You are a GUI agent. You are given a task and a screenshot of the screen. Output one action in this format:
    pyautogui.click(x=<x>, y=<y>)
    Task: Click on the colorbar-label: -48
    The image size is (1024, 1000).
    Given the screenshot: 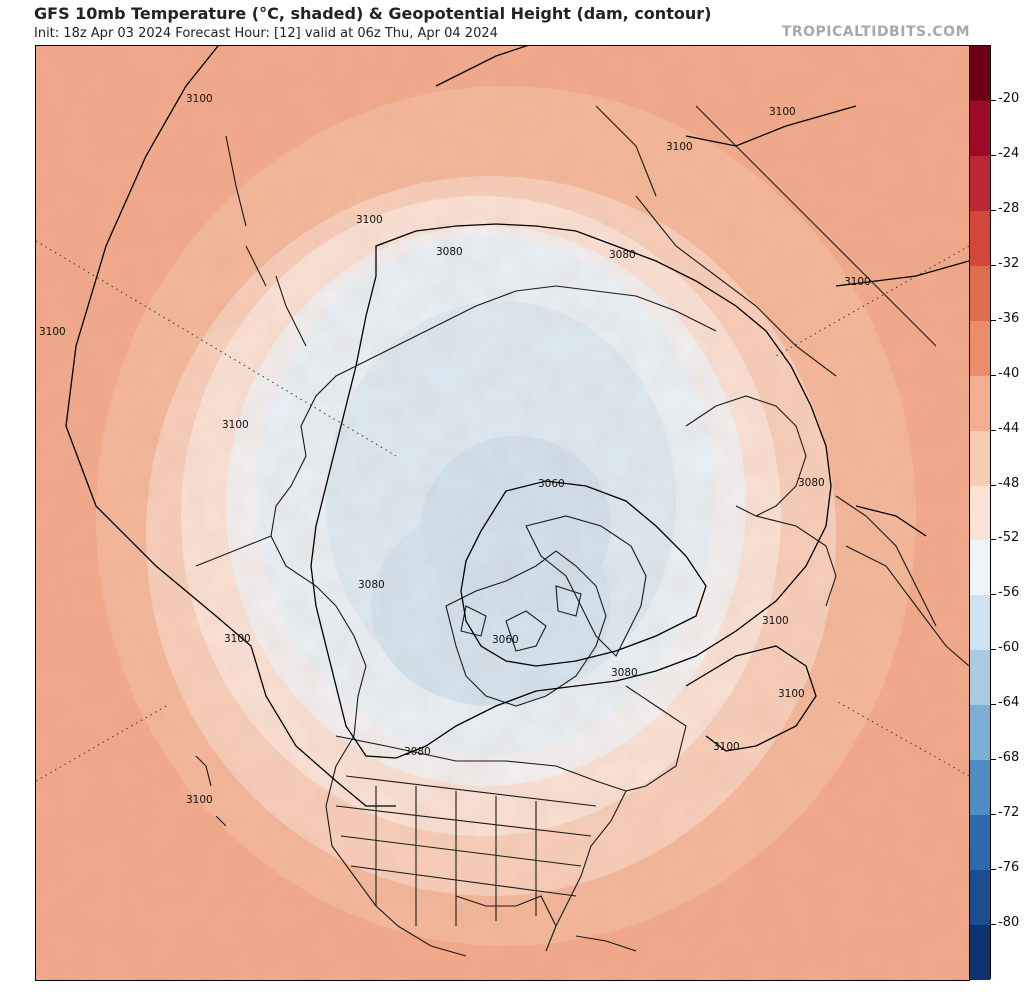 What is the action you would take?
    pyautogui.click(x=1009, y=483)
    